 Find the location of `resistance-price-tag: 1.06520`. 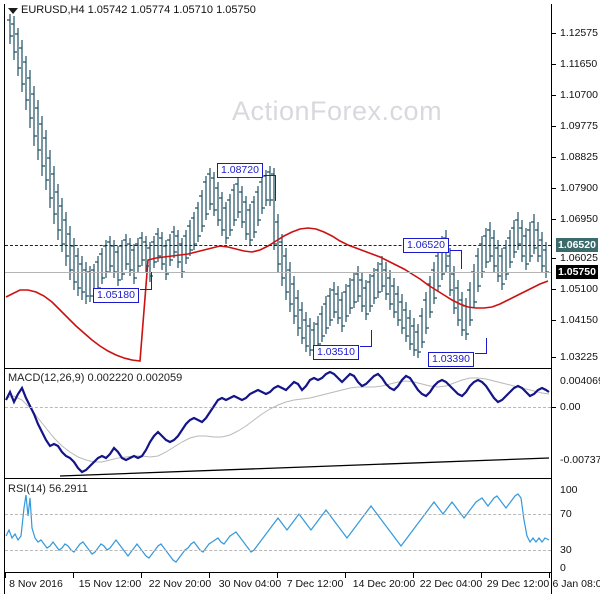

resistance-price-tag: 1.06520 is located at coordinates (577, 245).